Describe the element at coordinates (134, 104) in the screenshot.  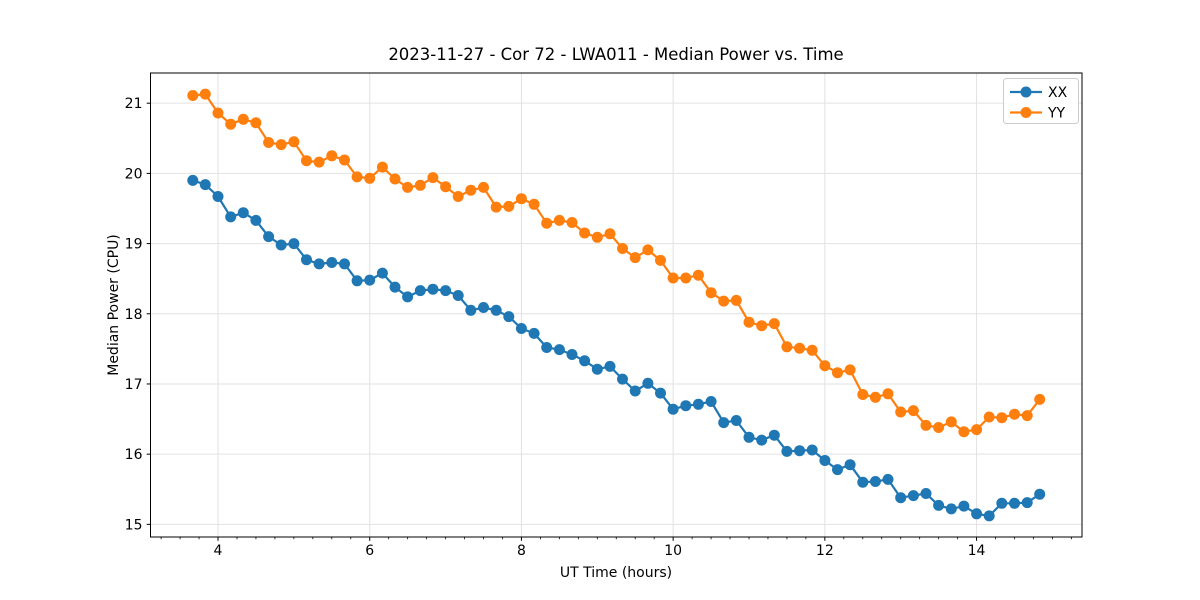
I see `y-tick-label: 21` at that location.